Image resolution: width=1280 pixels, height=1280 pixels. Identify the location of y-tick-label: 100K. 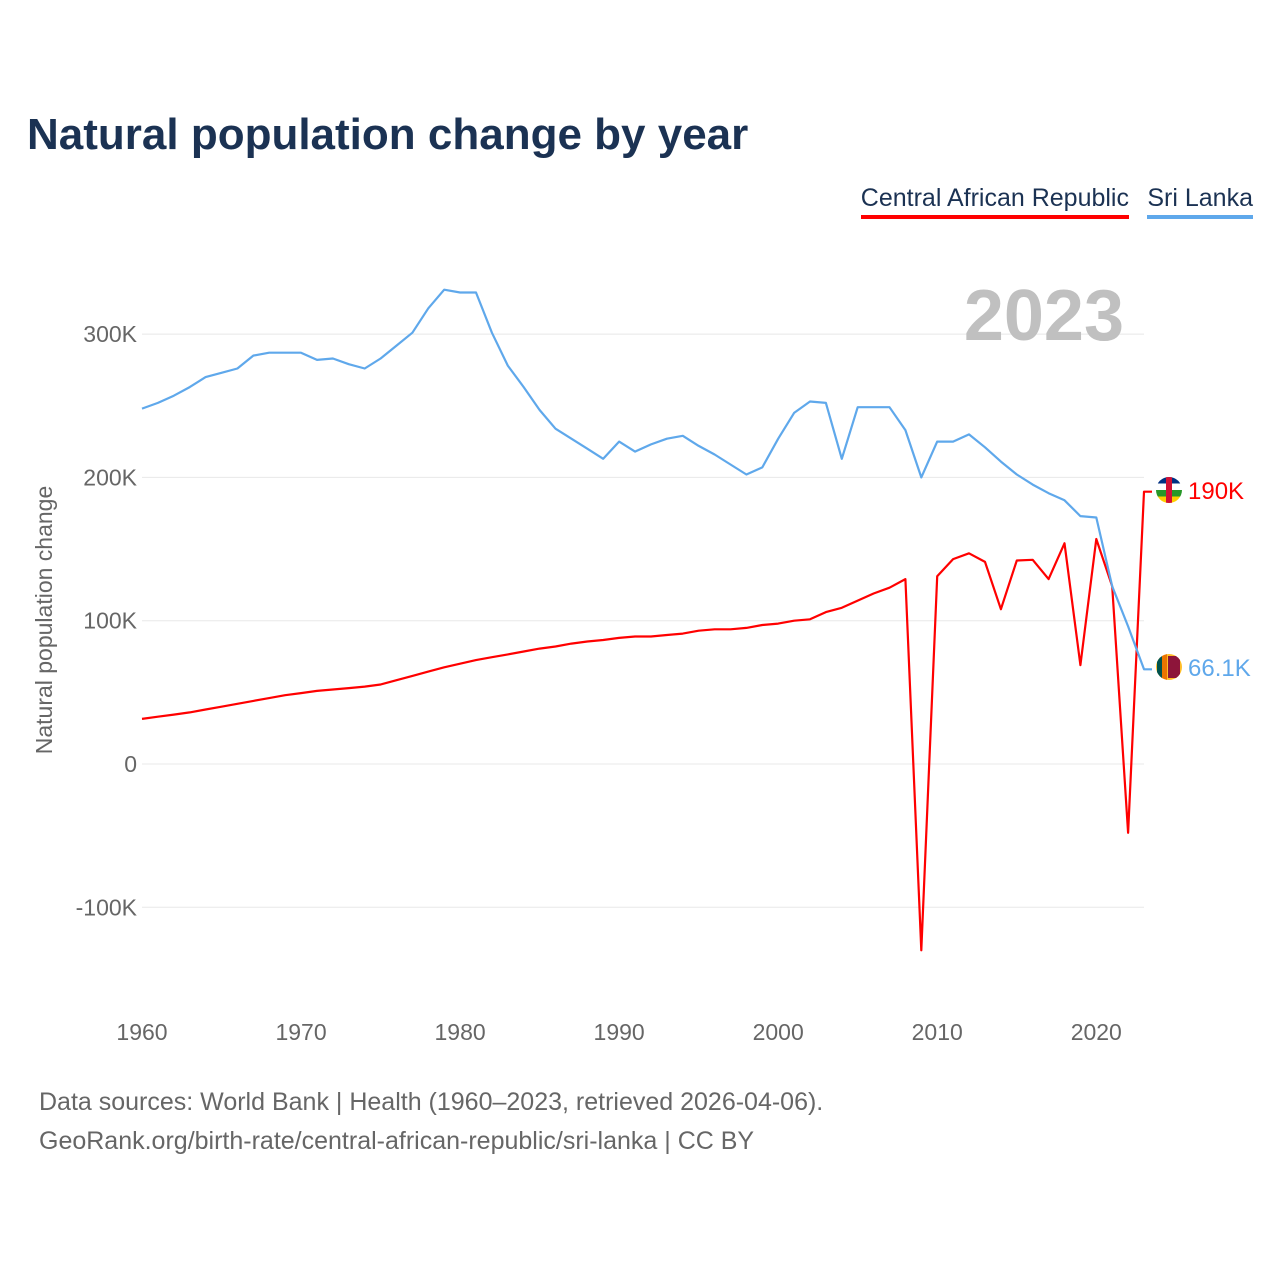
(110, 621).